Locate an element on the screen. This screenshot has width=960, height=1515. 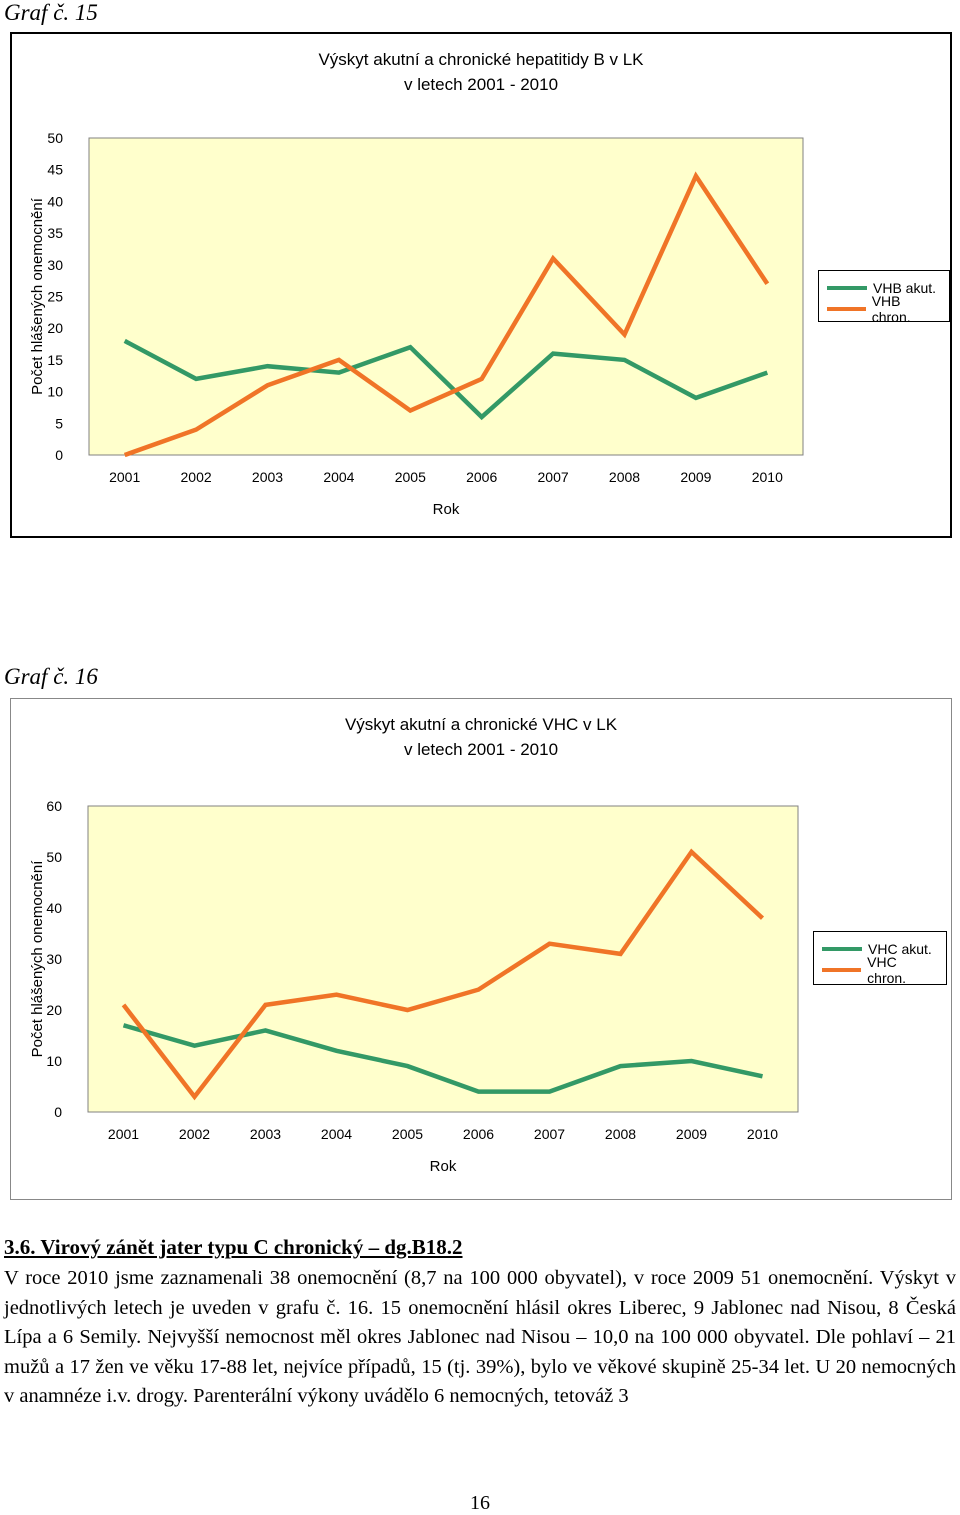
chart2-legend-item-2: VHC chron. is located at coordinates (880, 970).